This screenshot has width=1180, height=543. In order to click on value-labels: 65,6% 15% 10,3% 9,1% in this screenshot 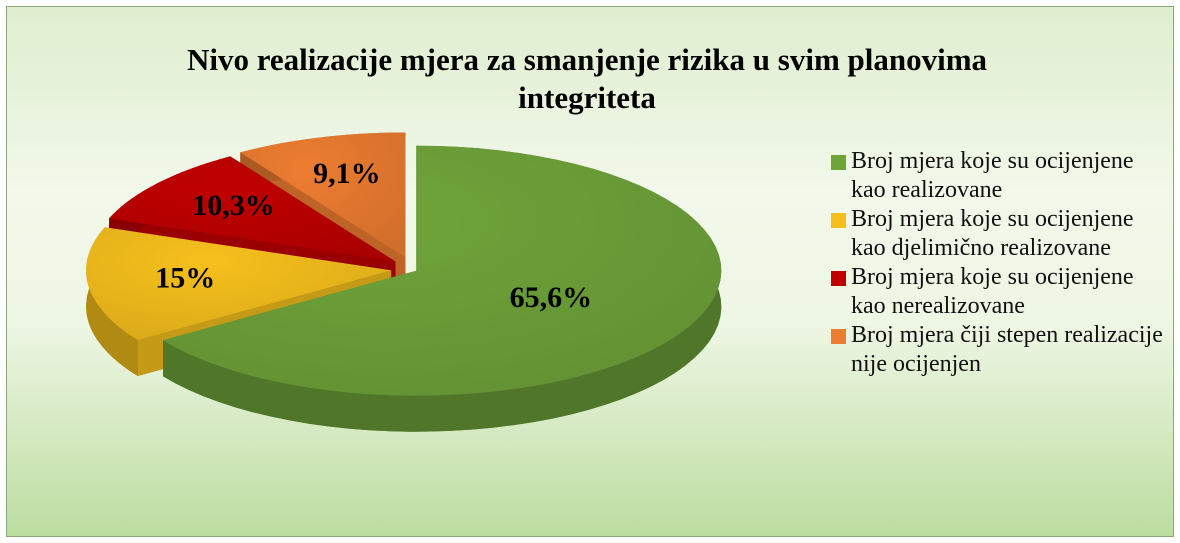, I will do `click(373, 235)`.